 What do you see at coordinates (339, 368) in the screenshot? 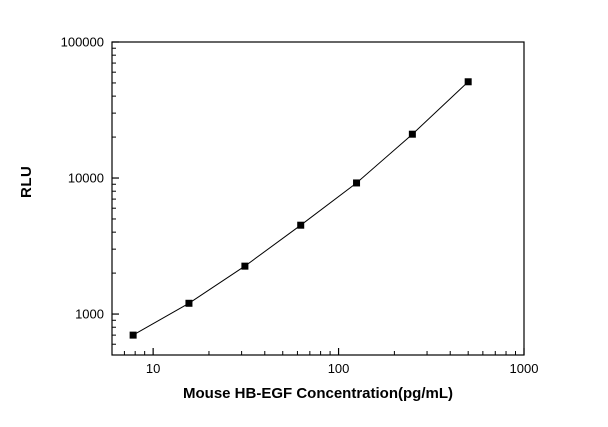
I see `x-tick-label: 100` at bounding box center [339, 368].